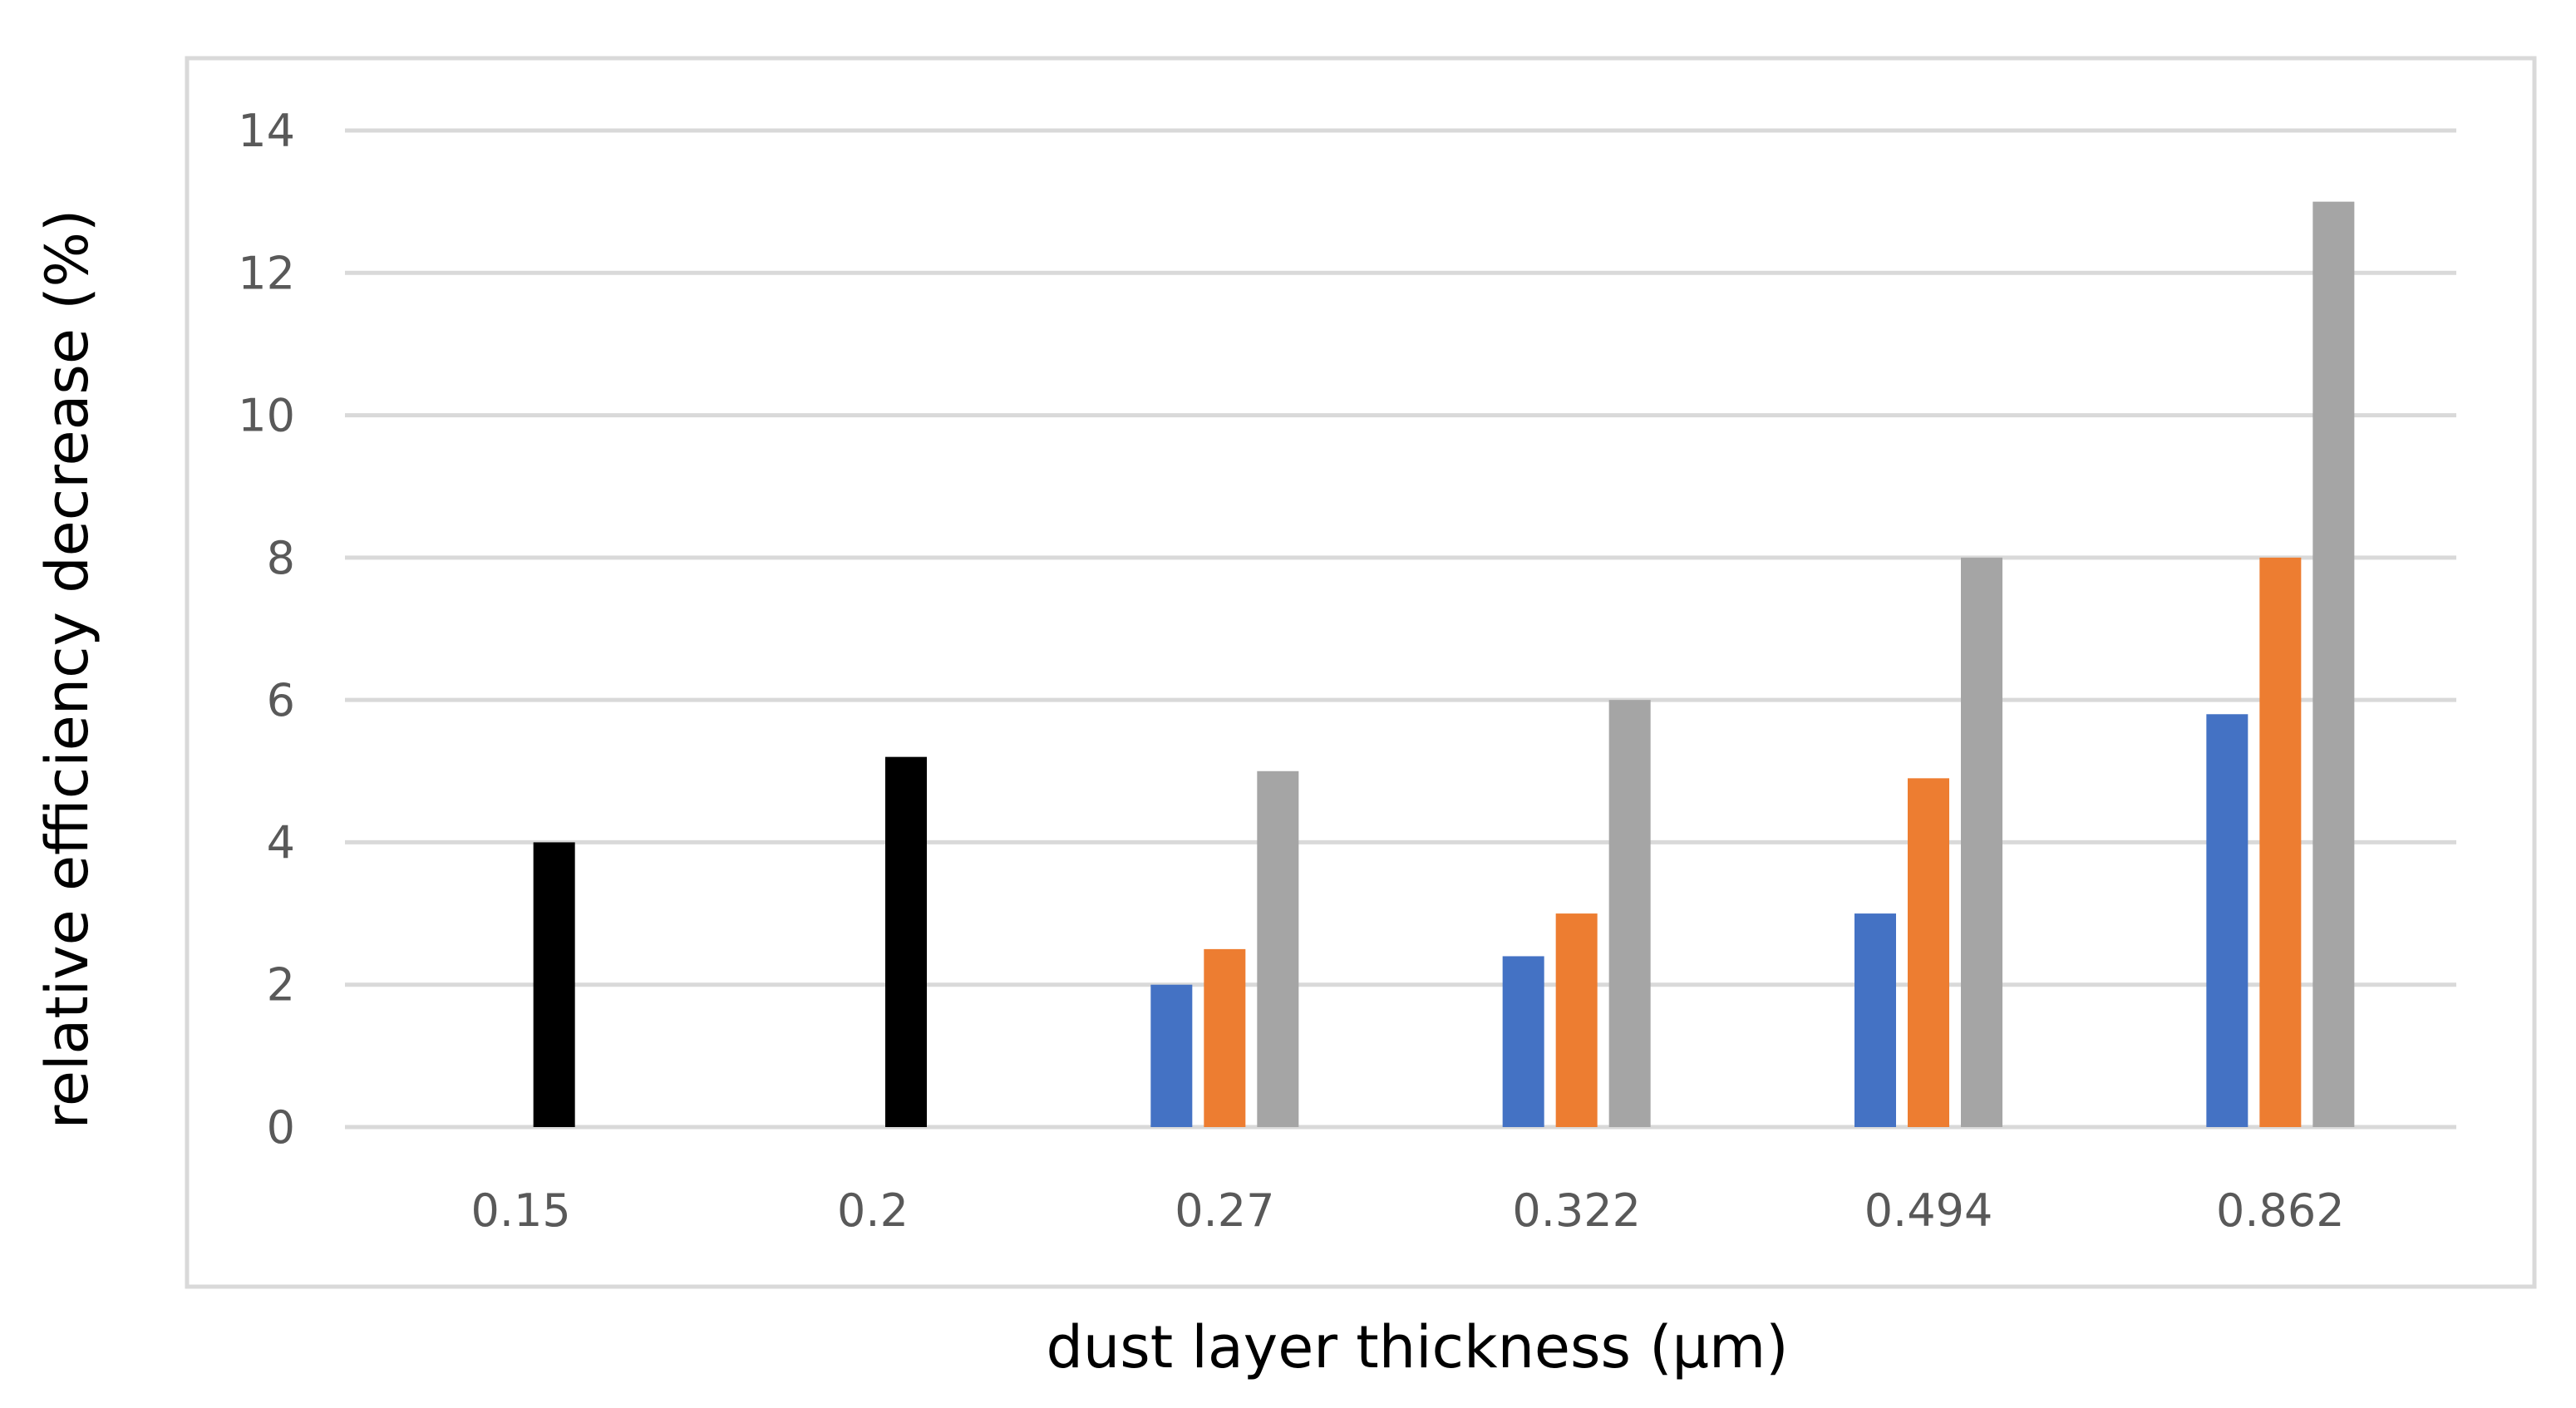 This screenshot has width=2576, height=1408. What do you see at coordinates (1928, 1210) in the screenshot?
I see `x-tick-label: 0.494` at bounding box center [1928, 1210].